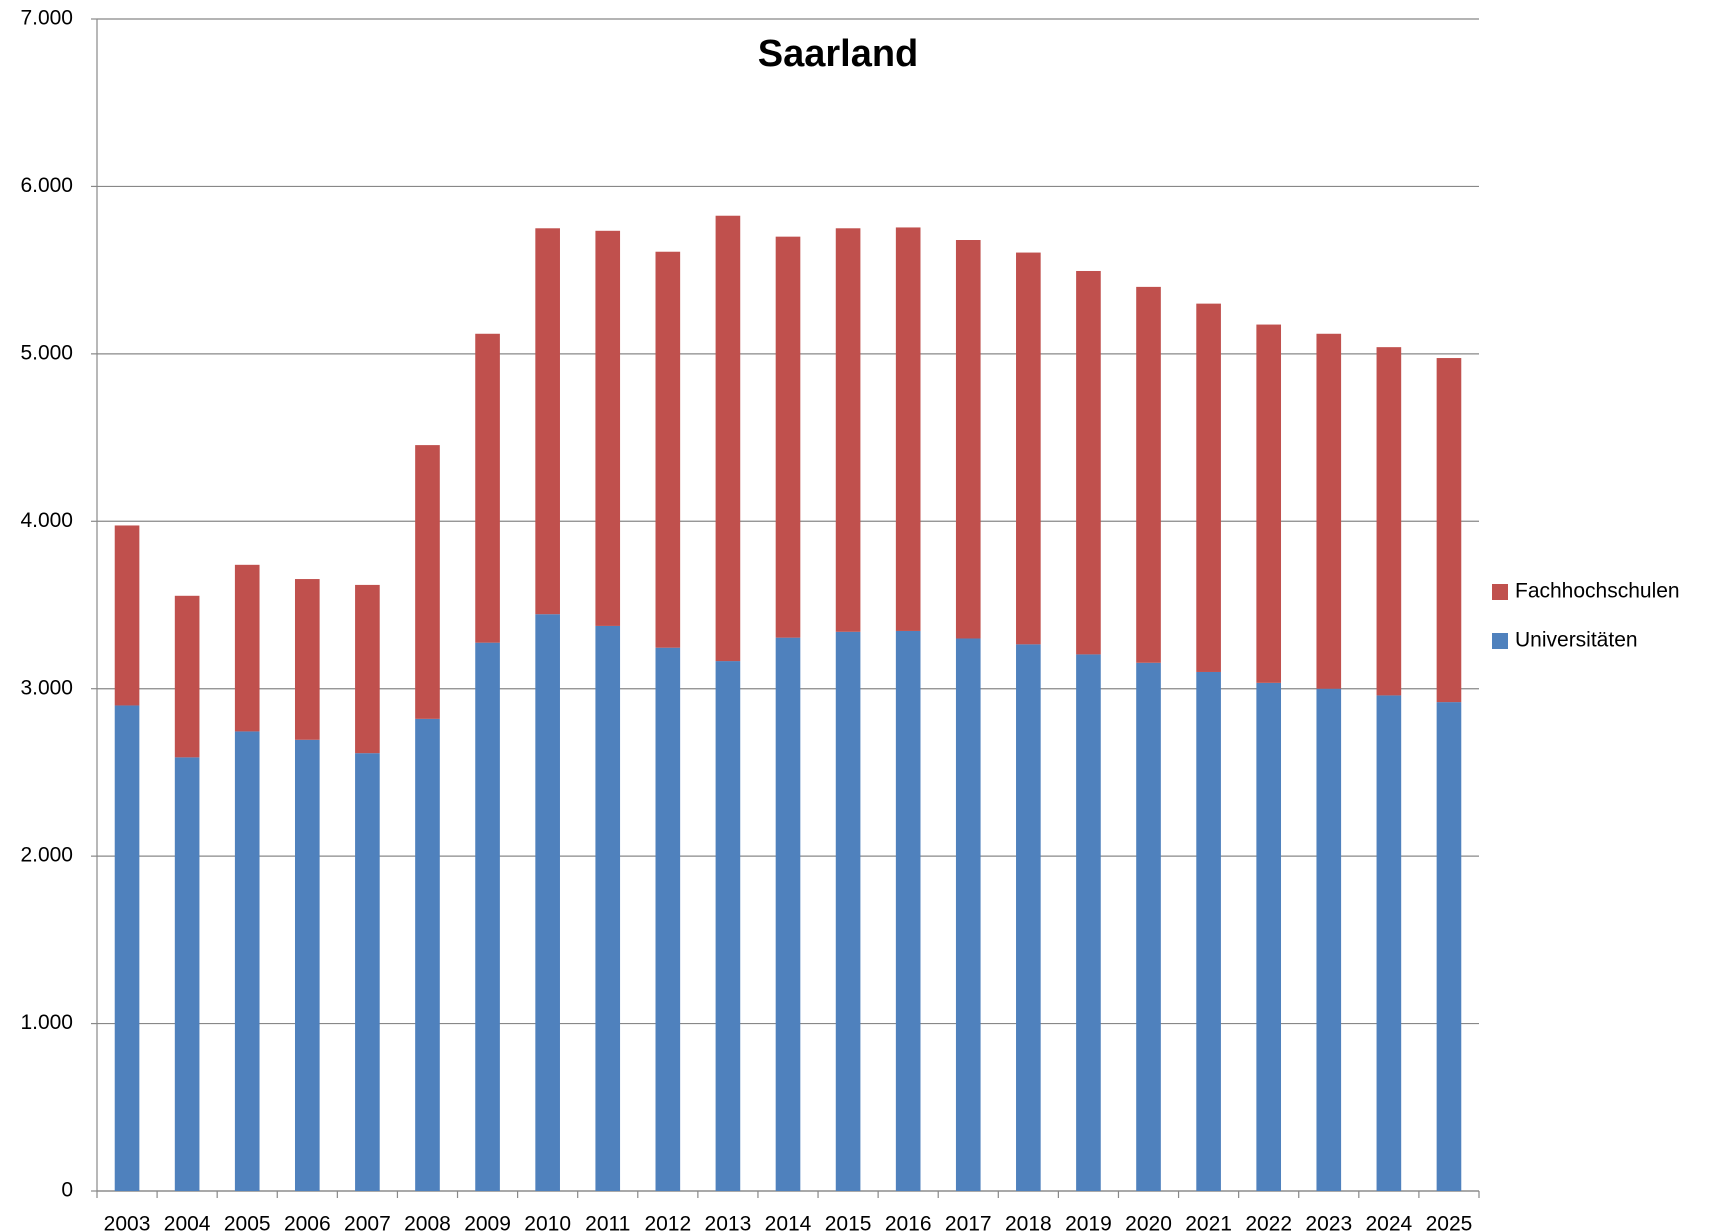 The width and height of the screenshot is (1714, 1232). Describe the element at coordinates (607, 1222) in the screenshot. I see `x-tick-label: 2011` at that location.